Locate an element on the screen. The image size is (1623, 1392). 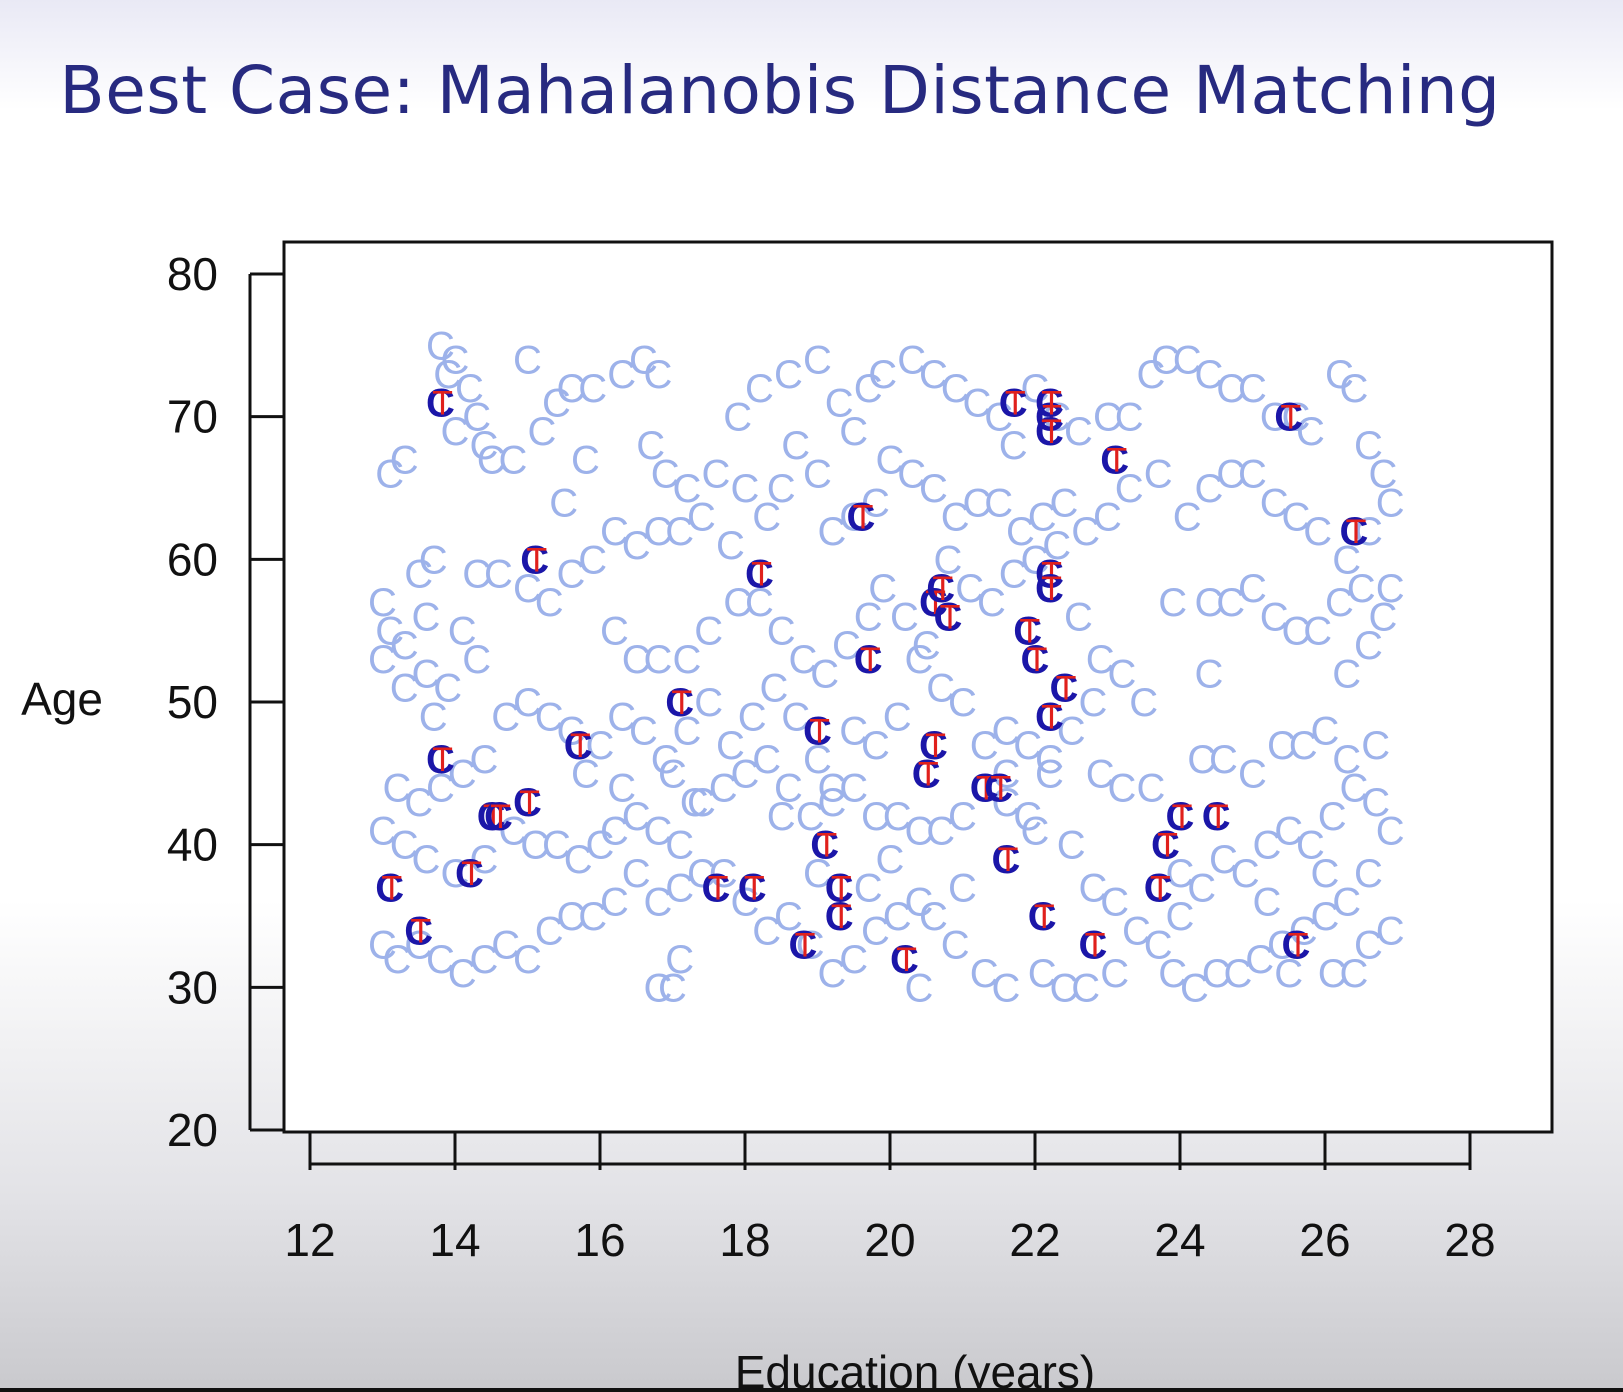
x-tick-label: 18 is located at coordinates (744, 1240).